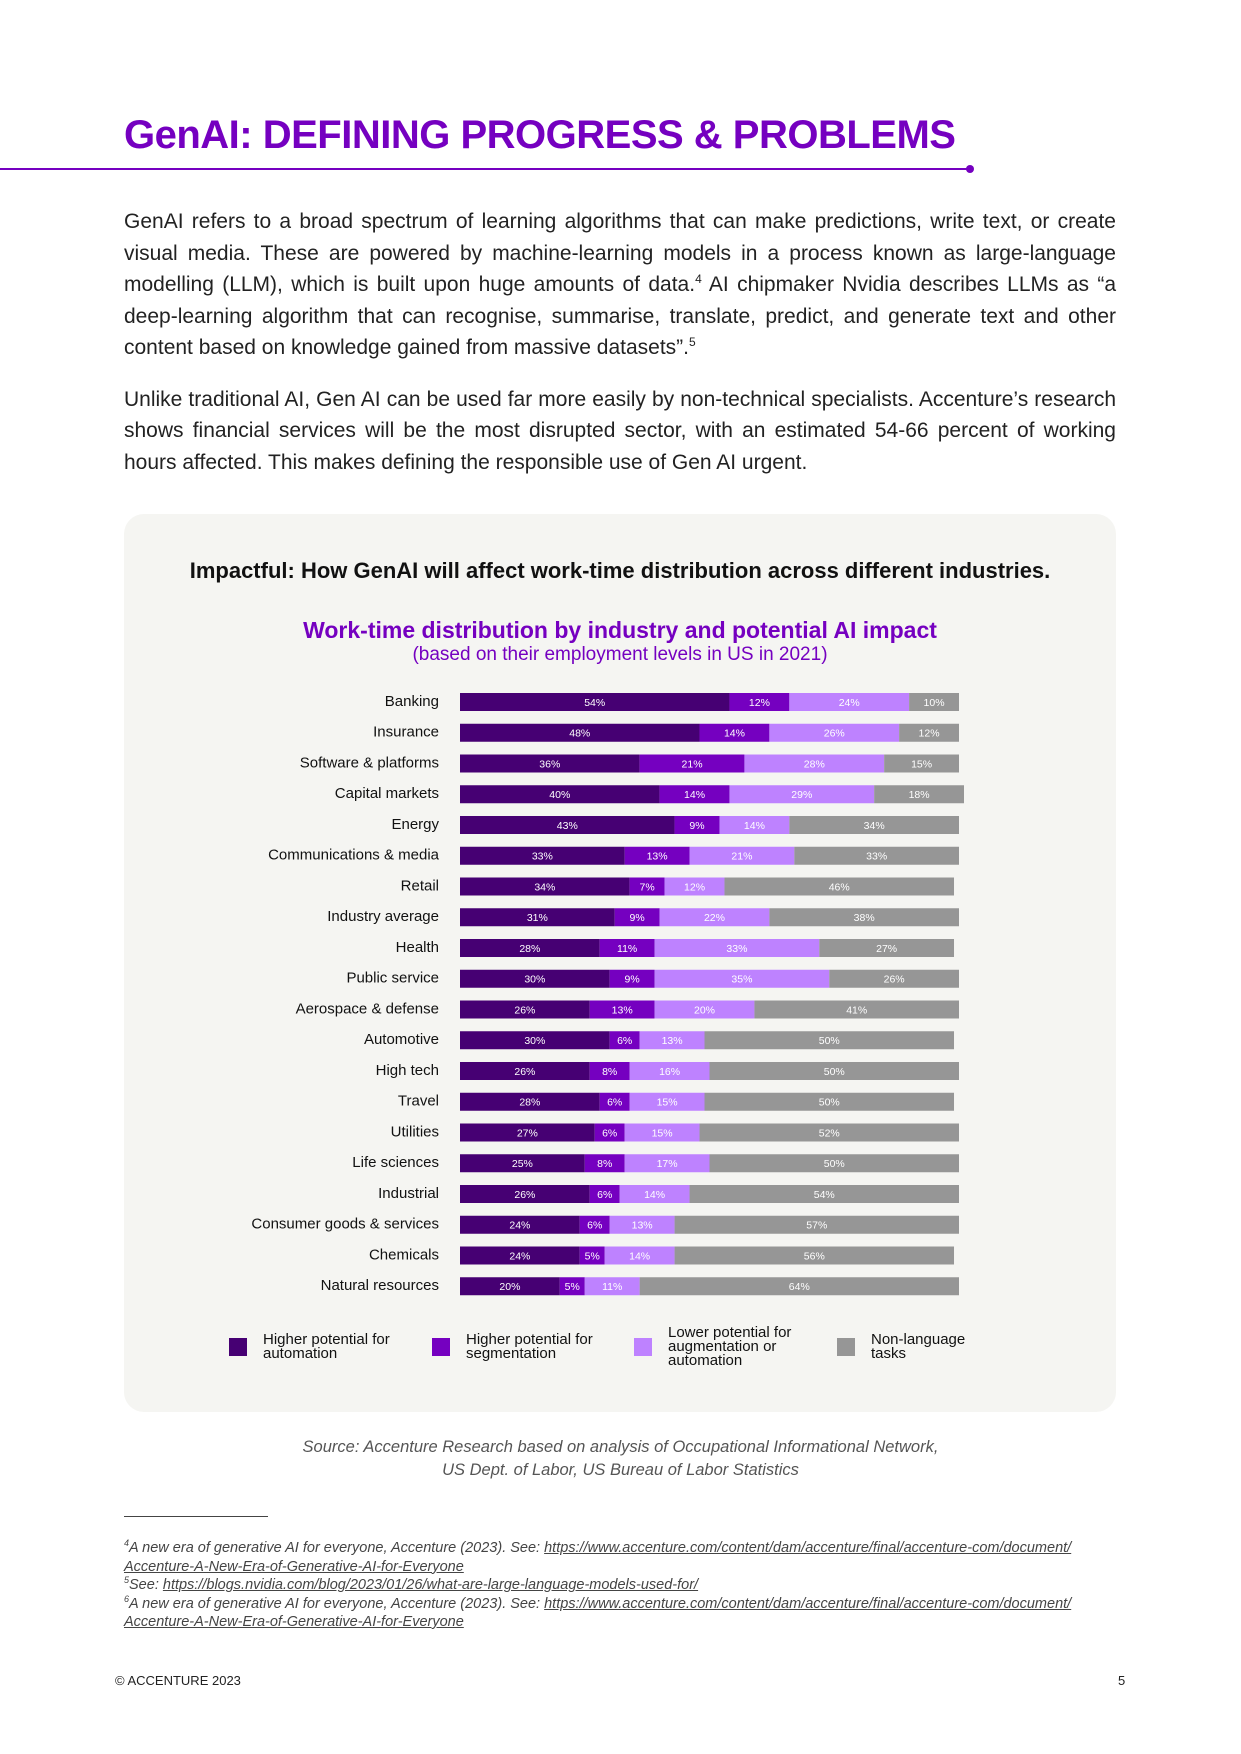 The width and height of the screenshot is (1241, 1754). I want to click on value-label: 17%, so click(667, 1164).